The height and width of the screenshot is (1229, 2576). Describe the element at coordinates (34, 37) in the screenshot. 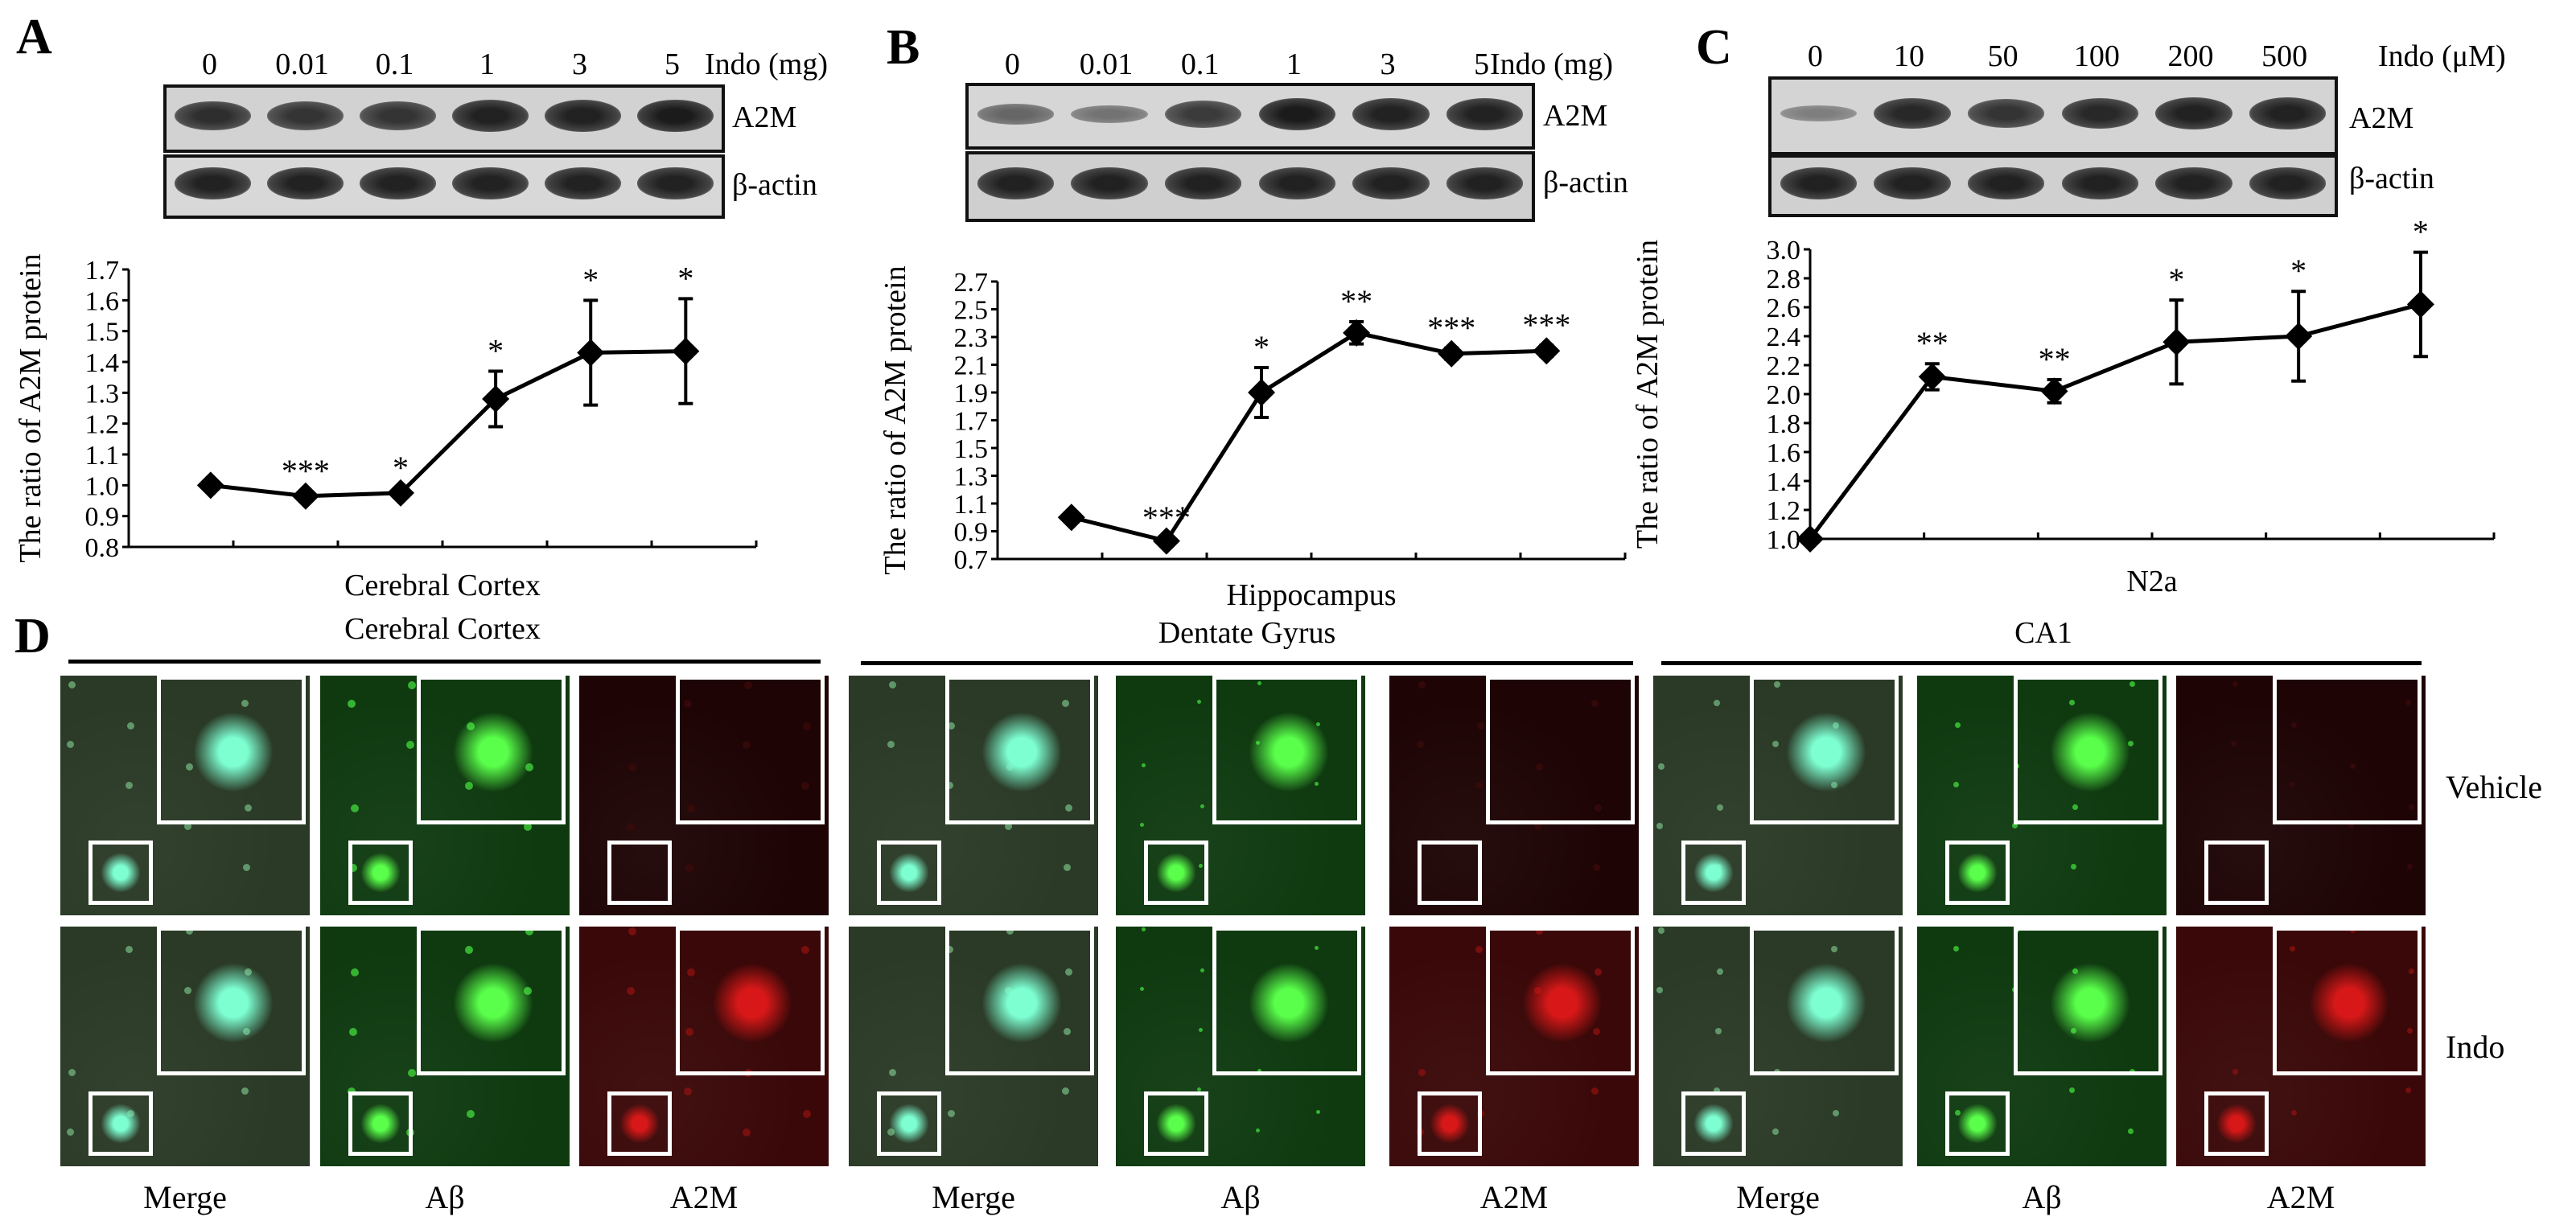

I see `panel-a-label: A` at that location.